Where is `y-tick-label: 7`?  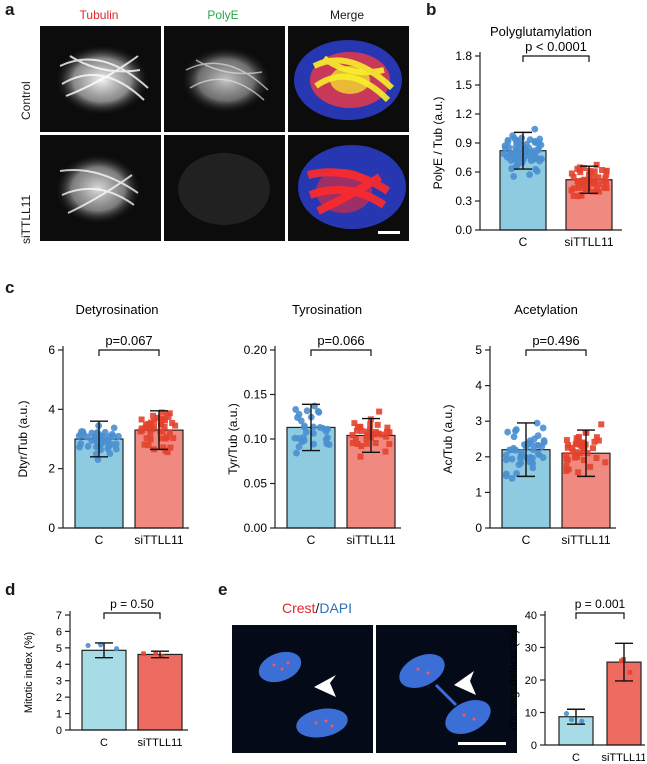
y-tick-label: 7 is located at coordinates (59, 616).